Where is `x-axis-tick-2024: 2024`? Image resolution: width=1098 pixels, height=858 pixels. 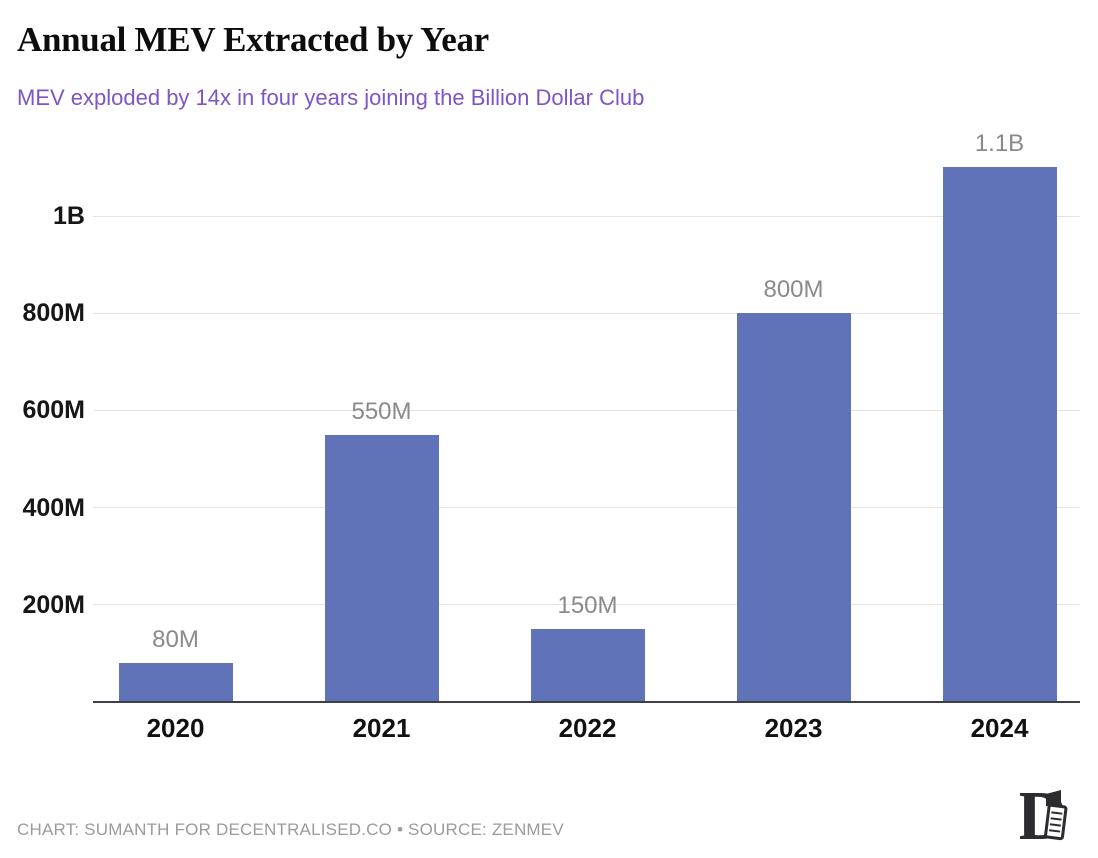 x-axis-tick-2024: 2024 is located at coordinates (999, 728).